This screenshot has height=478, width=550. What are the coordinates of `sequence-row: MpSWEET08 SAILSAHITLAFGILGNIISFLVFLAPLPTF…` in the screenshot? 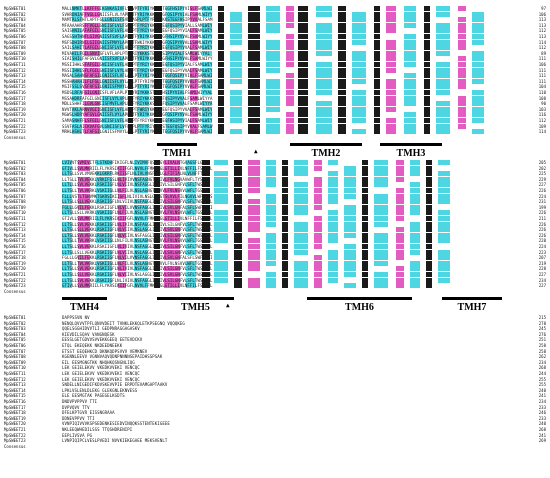 It's located at (275, 48).